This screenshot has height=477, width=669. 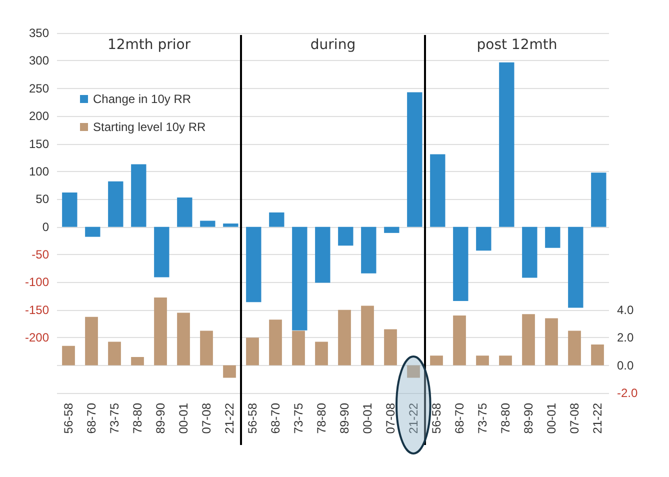 What do you see at coordinates (149, 127) in the screenshot?
I see `legend-label: Starting level 10y RR` at bounding box center [149, 127].